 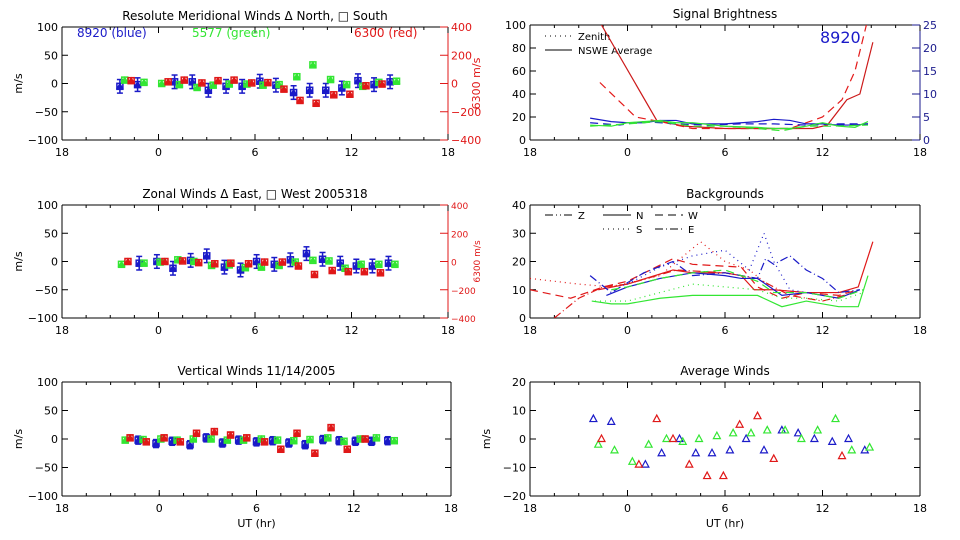 What do you see at coordinates (930, 94) in the screenshot?
I see `y-right-tick-label: 10` at bounding box center [930, 94].